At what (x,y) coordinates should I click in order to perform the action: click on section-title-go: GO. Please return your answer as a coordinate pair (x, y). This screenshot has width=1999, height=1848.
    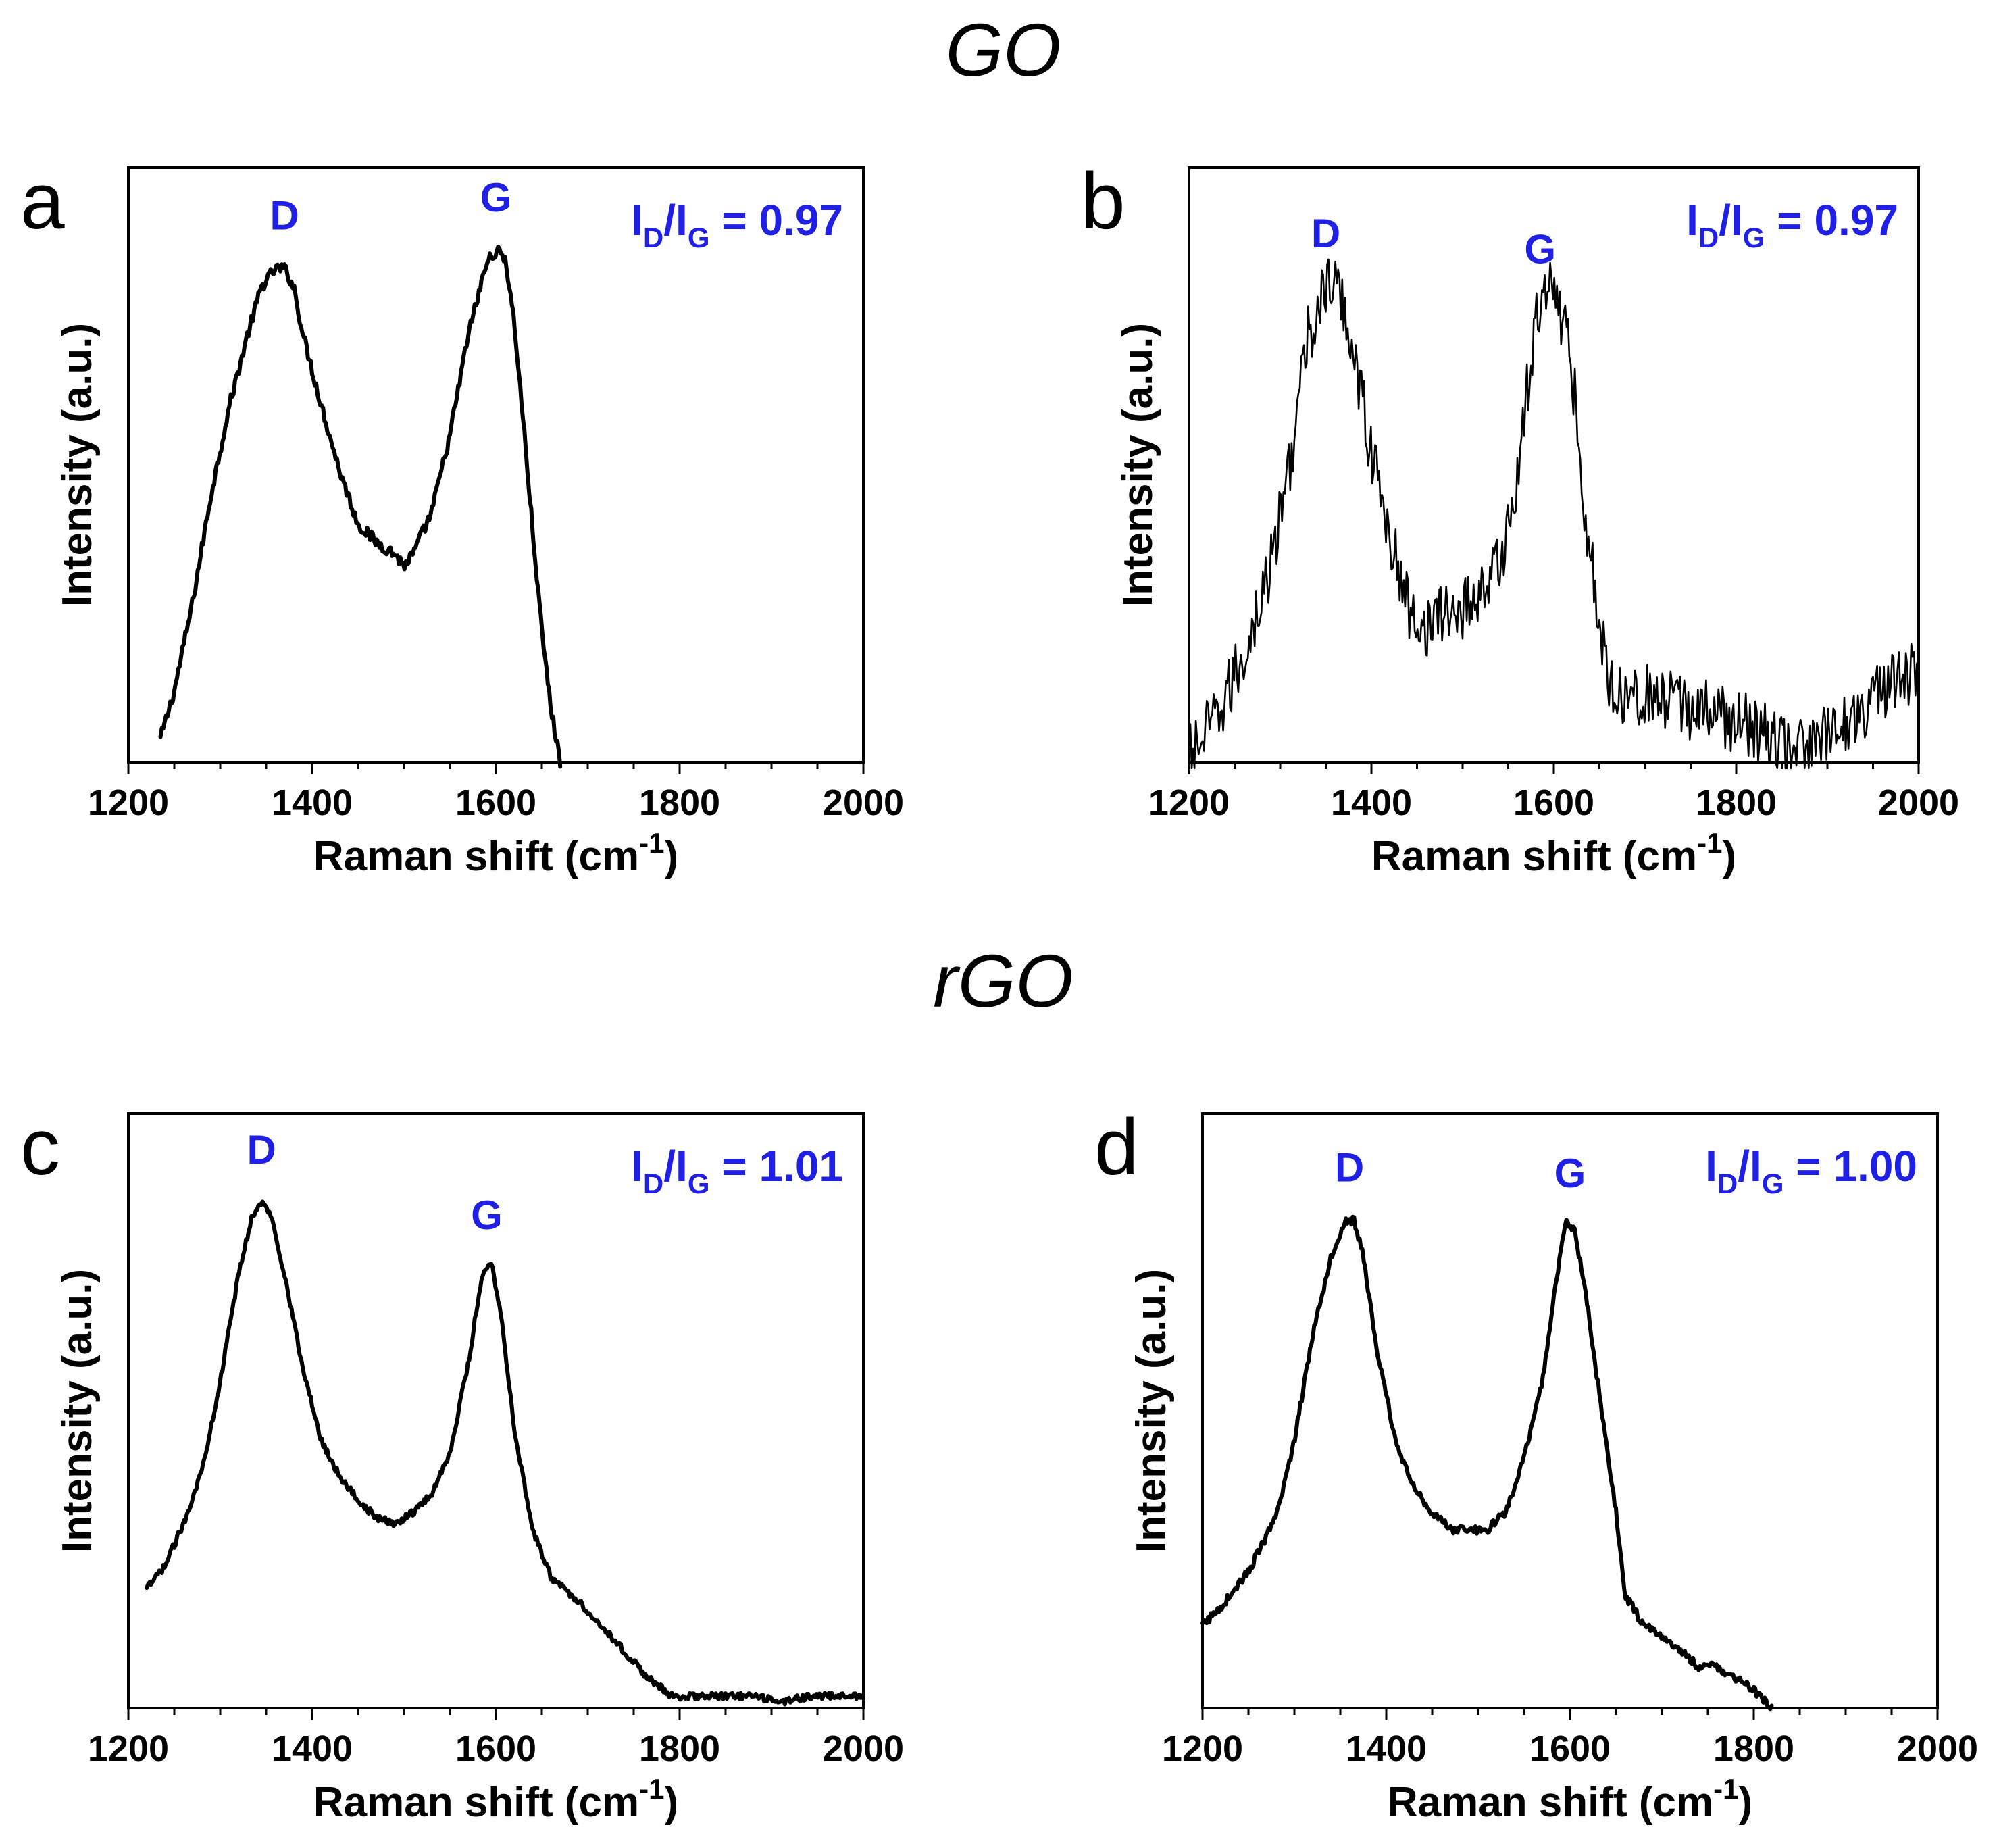
    Looking at the image, I should click on (1003, 51).